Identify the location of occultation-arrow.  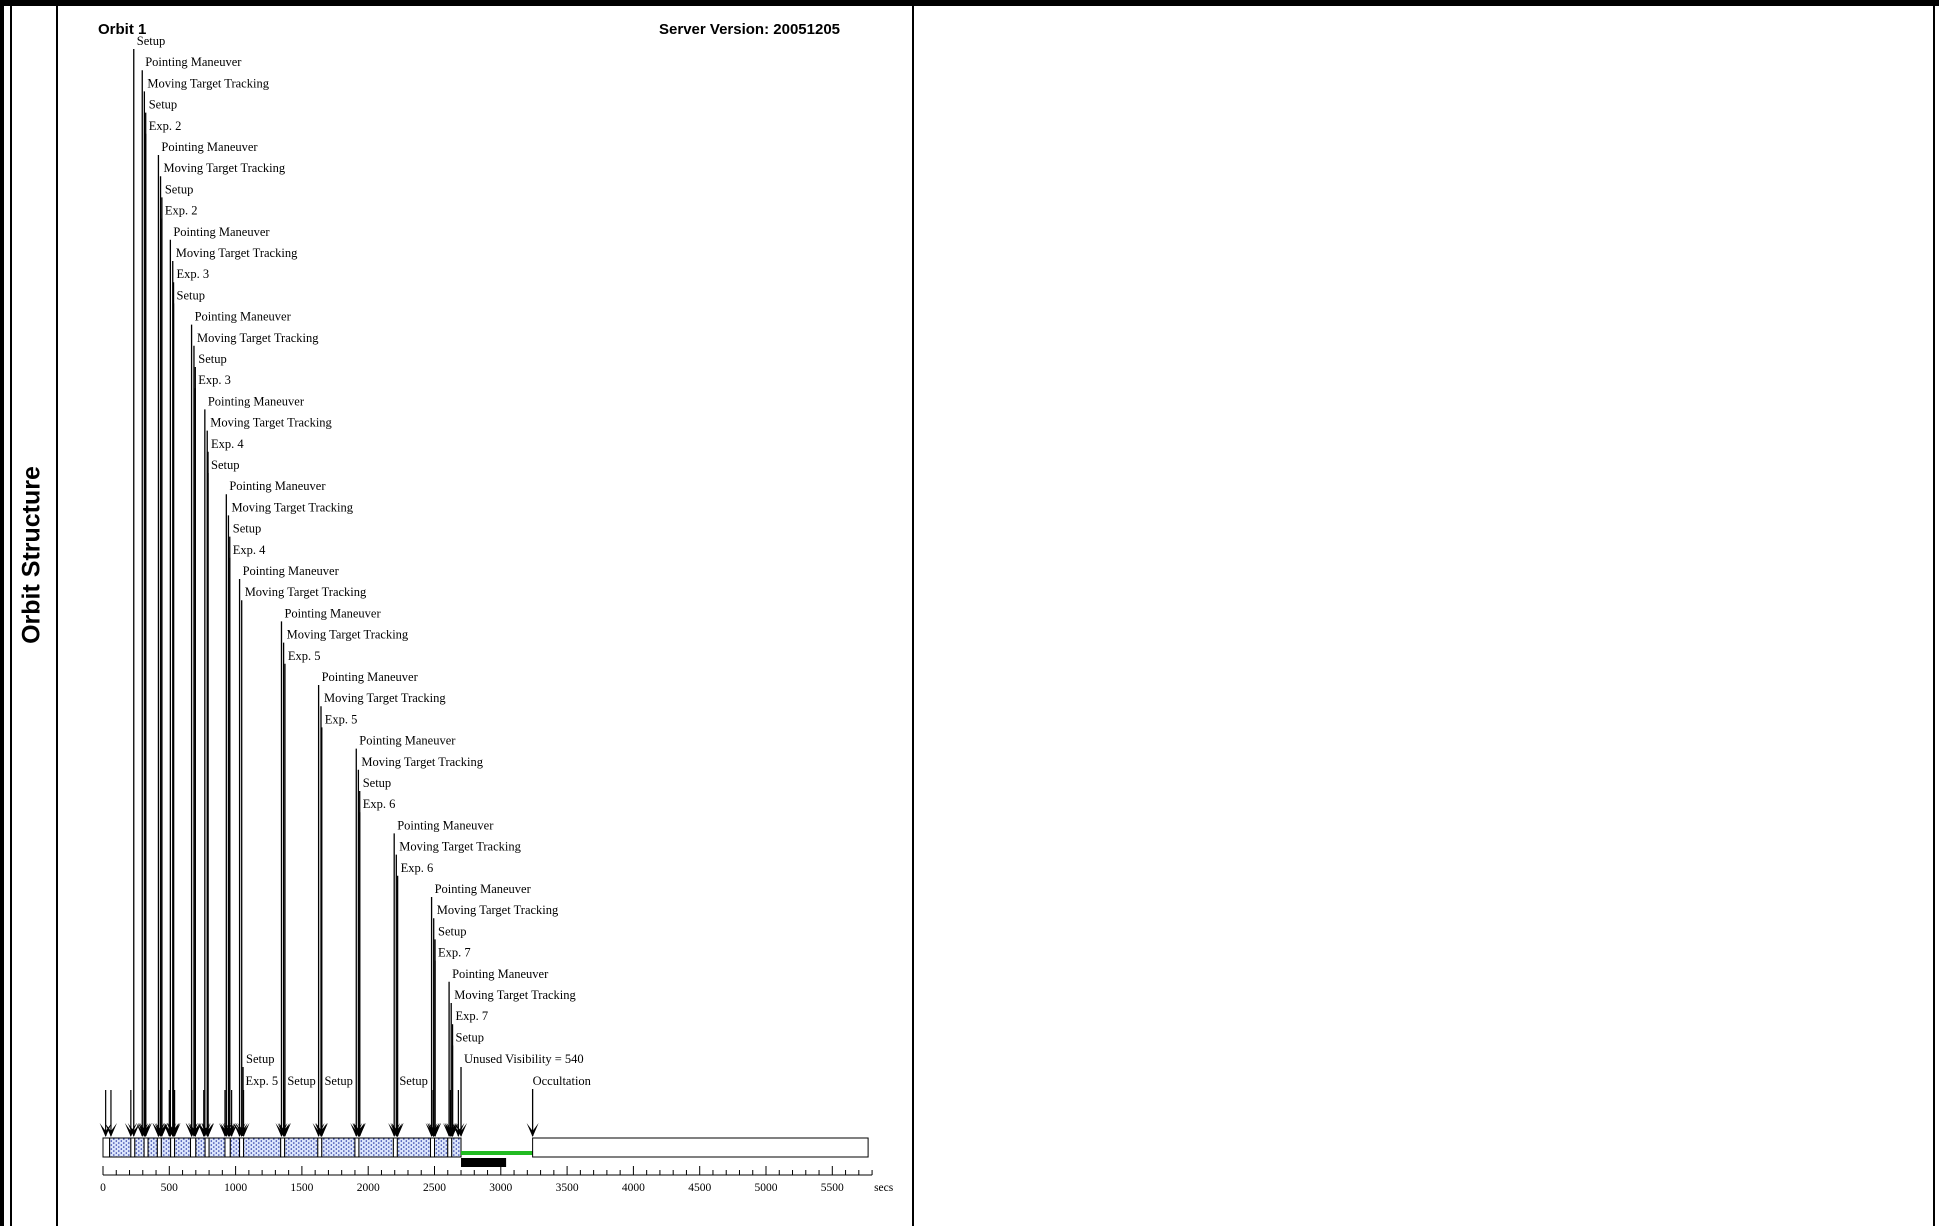
(532, 1130).